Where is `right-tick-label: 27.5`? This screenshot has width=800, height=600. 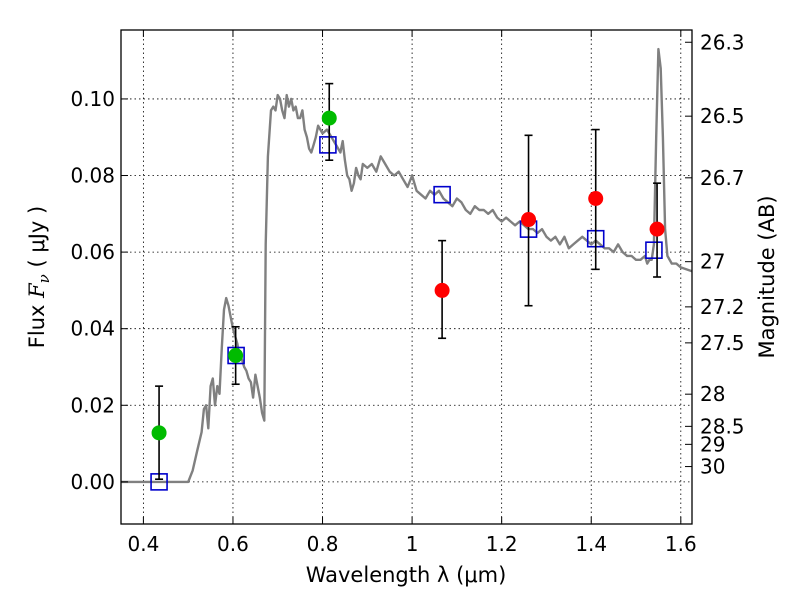
right-tick-label: 27.5 is located at coordinates (722, 343).